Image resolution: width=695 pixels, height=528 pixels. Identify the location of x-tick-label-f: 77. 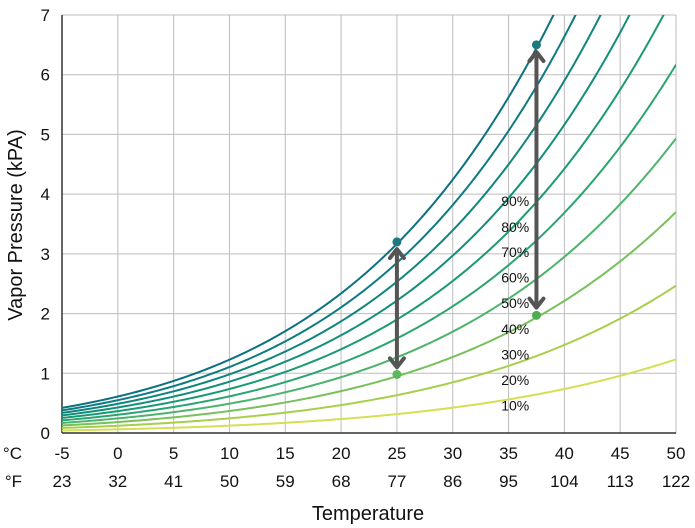
(396, 481).